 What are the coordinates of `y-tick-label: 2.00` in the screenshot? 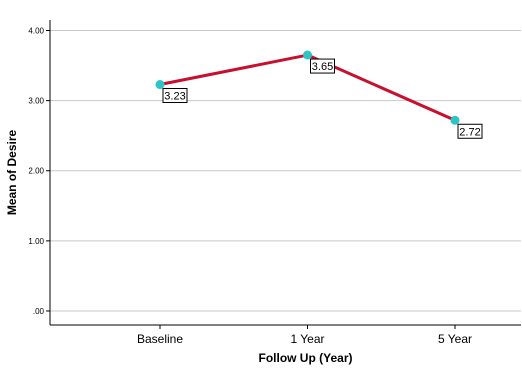 It's located at (36, 171).